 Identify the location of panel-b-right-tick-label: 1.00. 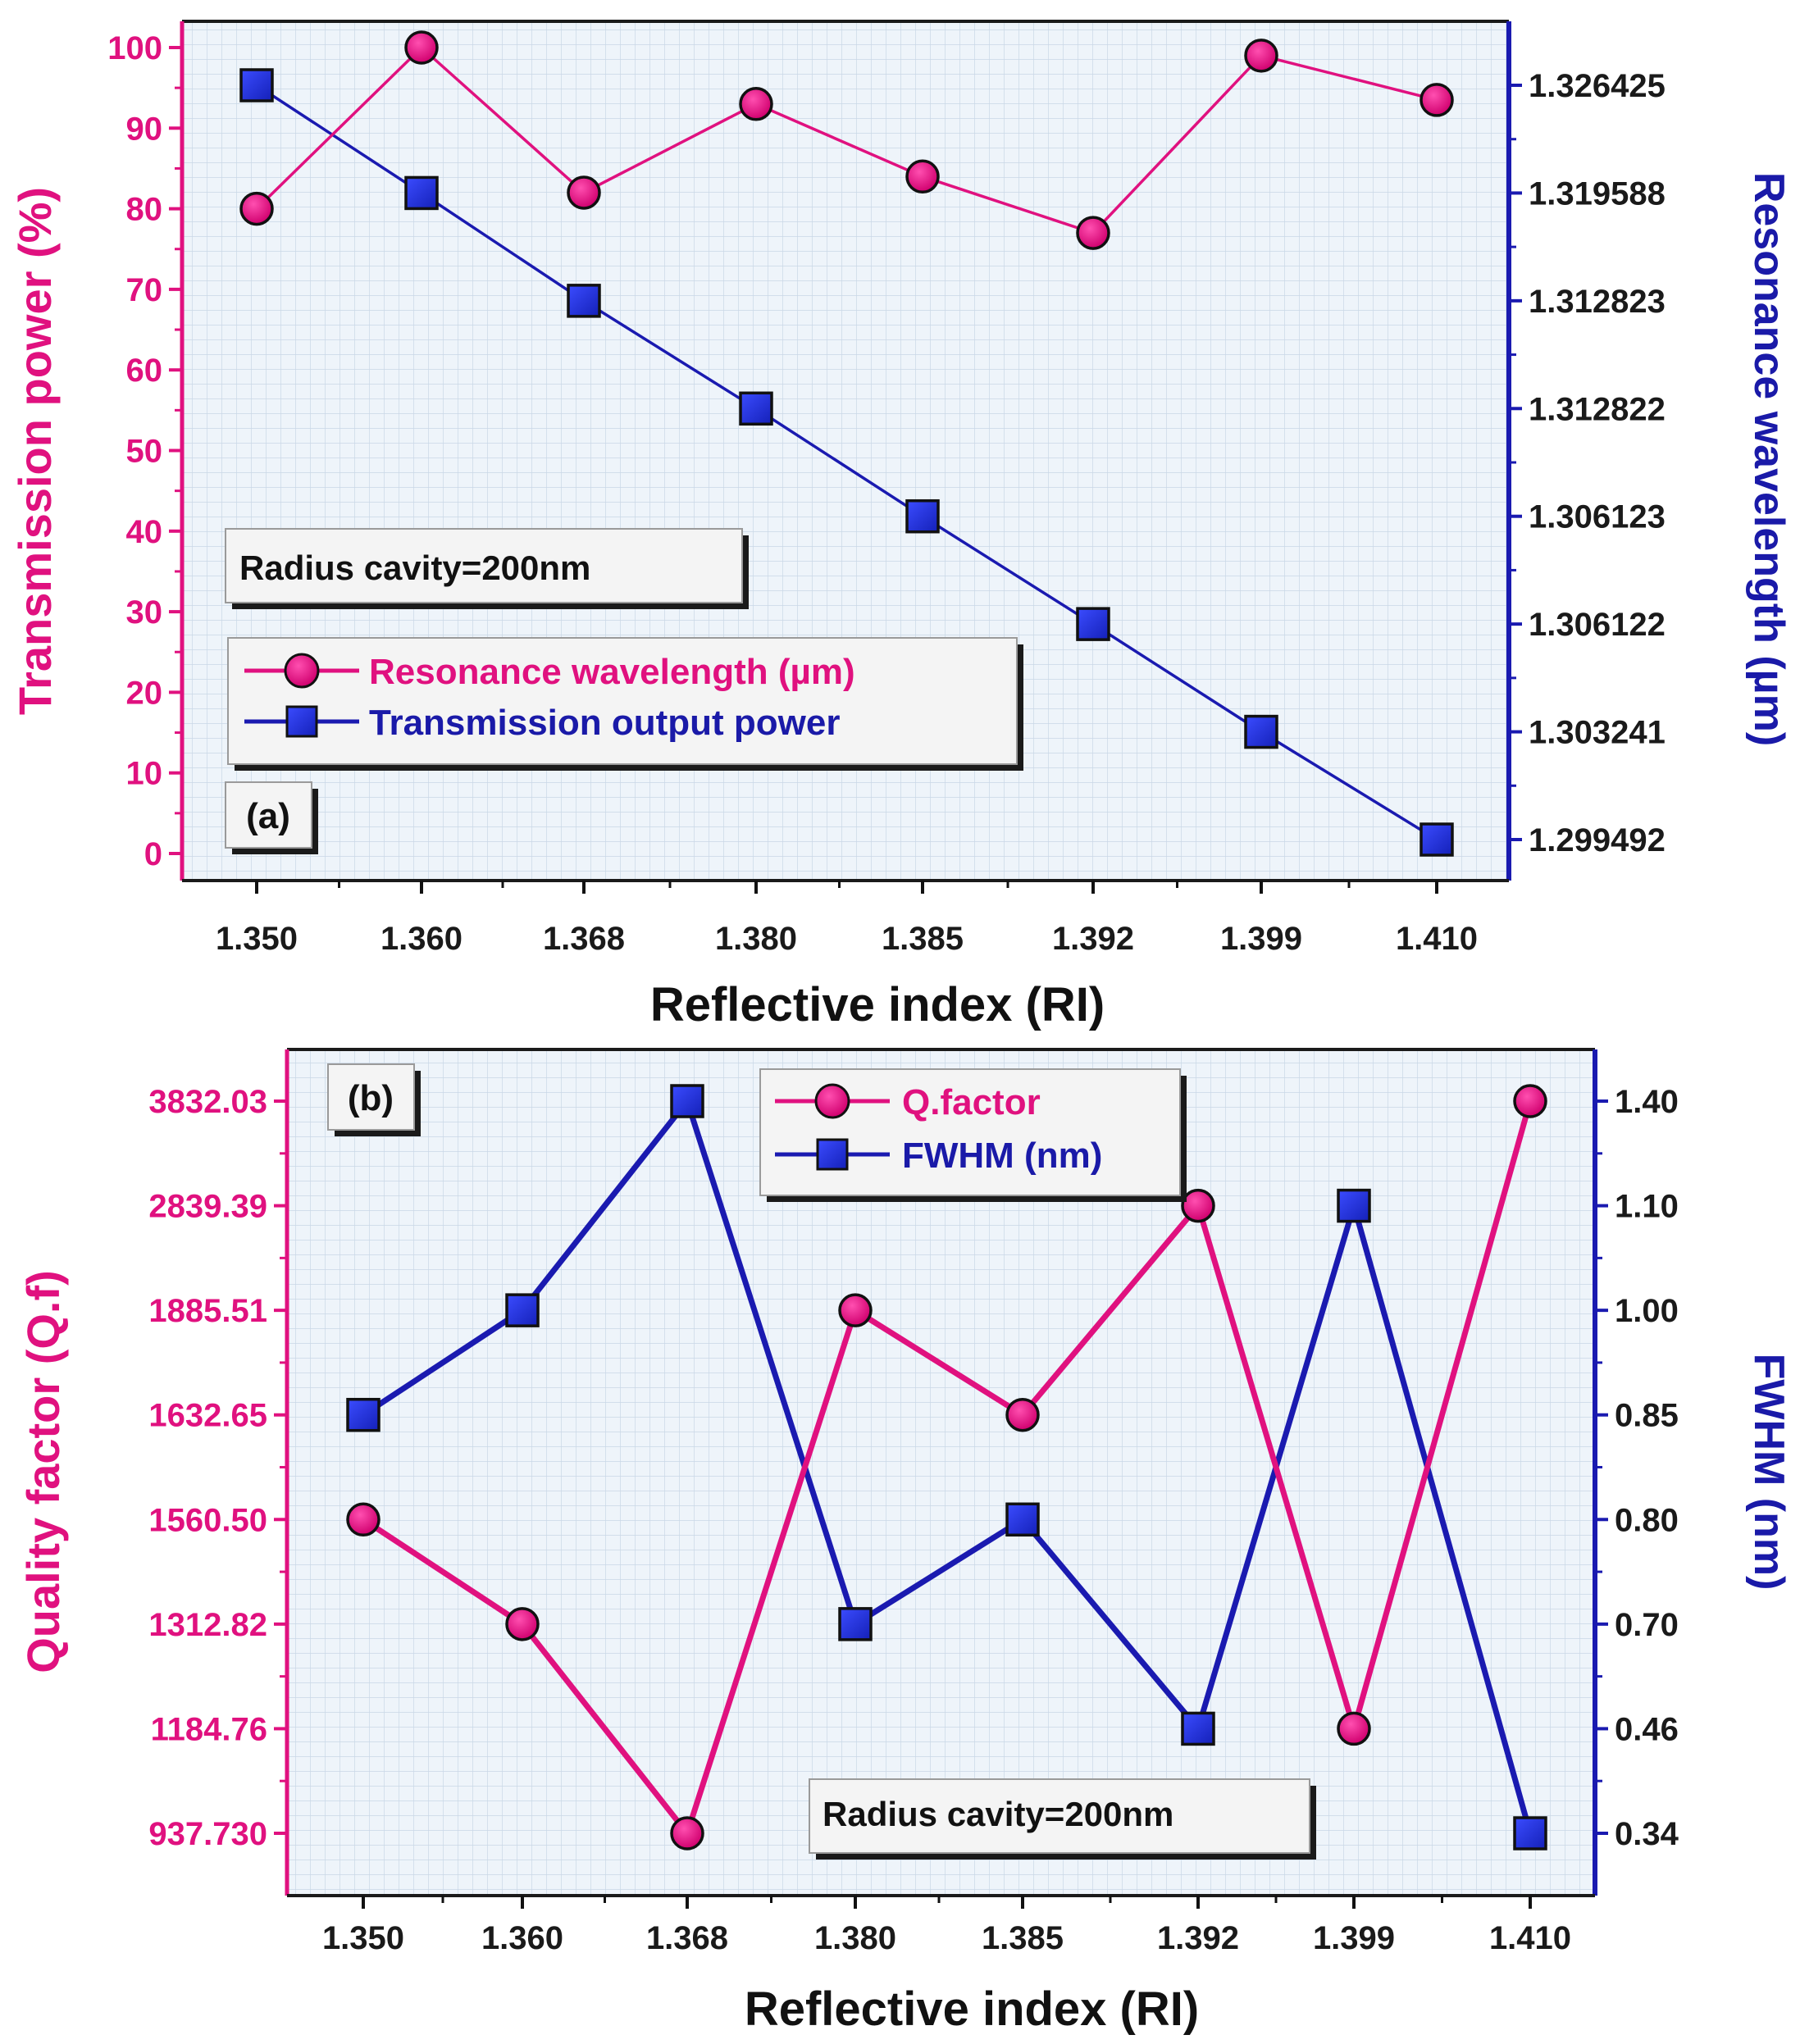
(1647, 1311).